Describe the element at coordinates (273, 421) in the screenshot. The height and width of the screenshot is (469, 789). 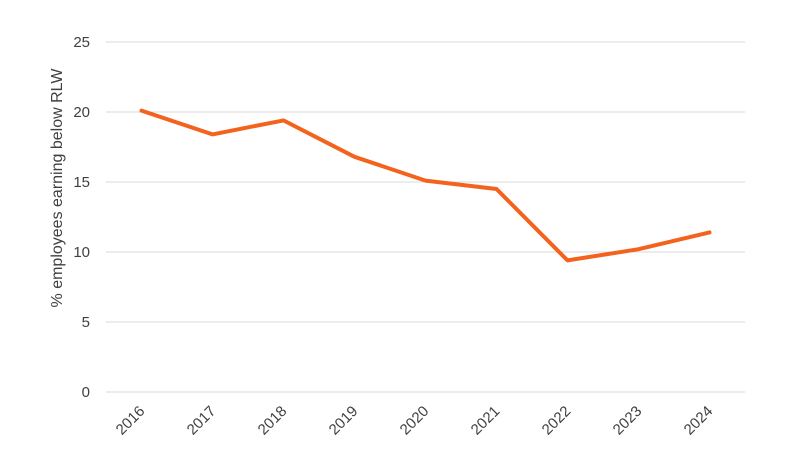
I see `x-tick-label: 2018` at that location.